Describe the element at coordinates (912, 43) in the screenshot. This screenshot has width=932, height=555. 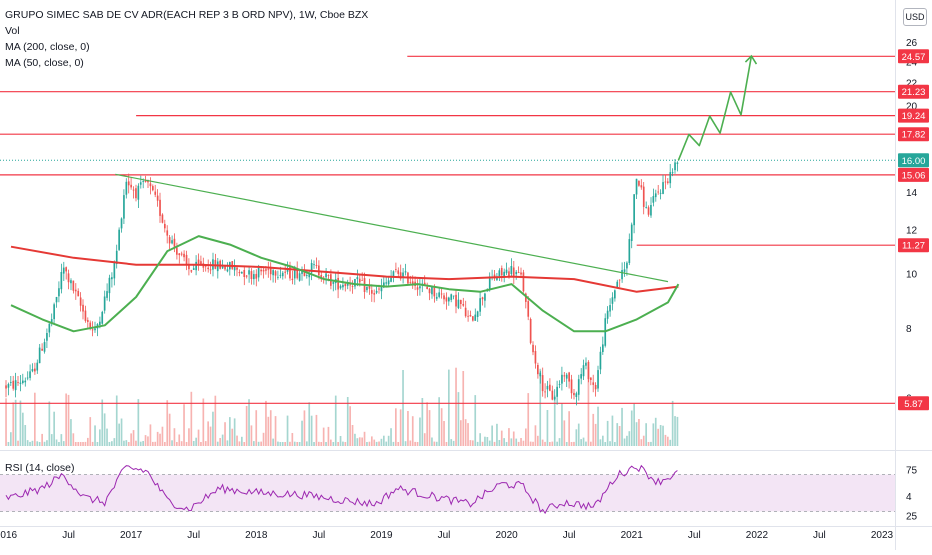
I see `y-tick-label-11: 26` at that location.